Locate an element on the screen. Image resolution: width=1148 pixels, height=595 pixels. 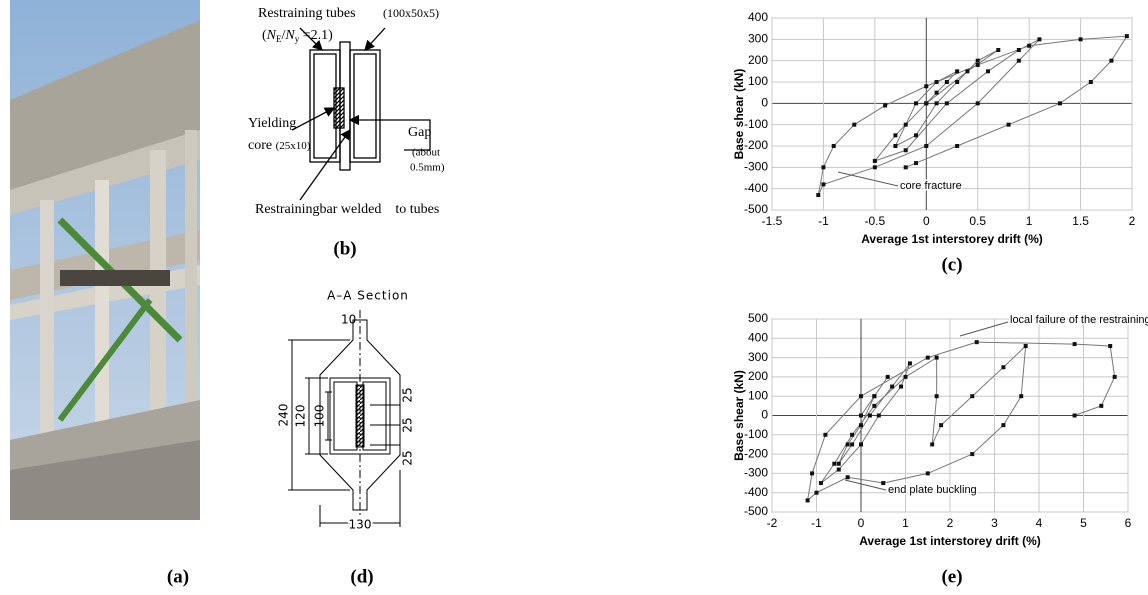
x-tick-label: 0.5 is located at coordinates (977, 221).